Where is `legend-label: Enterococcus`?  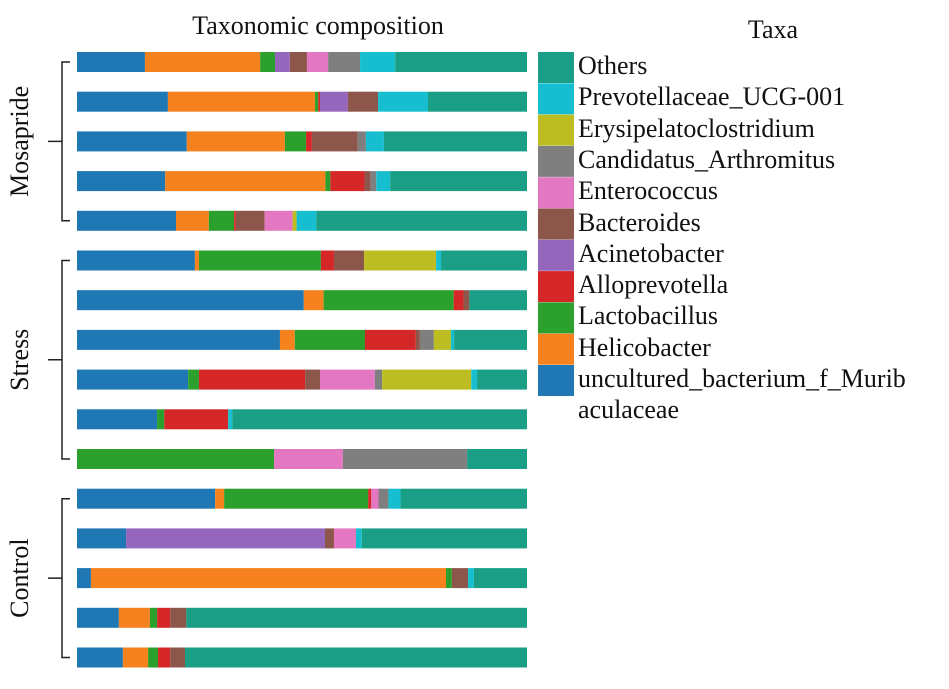
legend-label: Enterococcus is located at coordinates (648, 191).